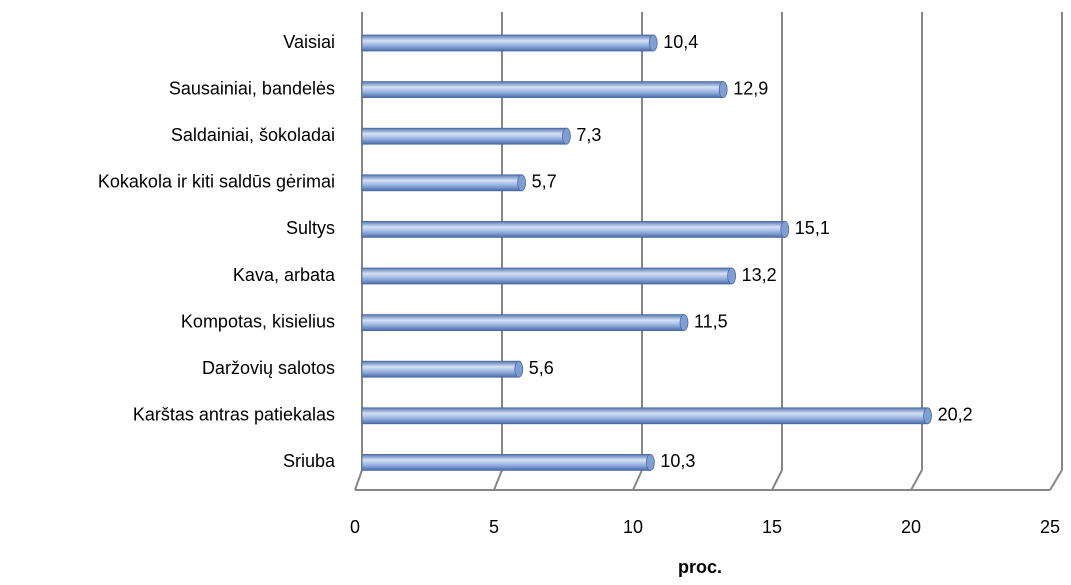 Image resolution: width=1071 pixels, height=585 pixels. Describe the element at coordinates (677, 461) in the screenshot. I see `value-label: 10,3` at that location.